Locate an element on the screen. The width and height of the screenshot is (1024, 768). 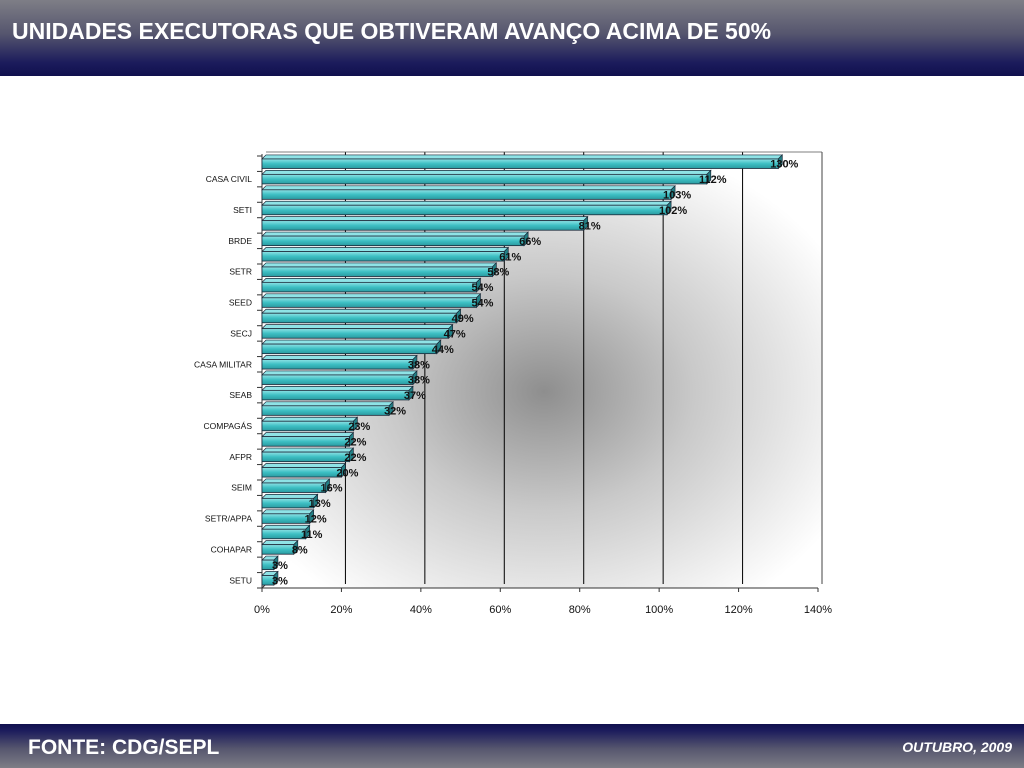
value-label: 20% is located at coordinates (347, 473).